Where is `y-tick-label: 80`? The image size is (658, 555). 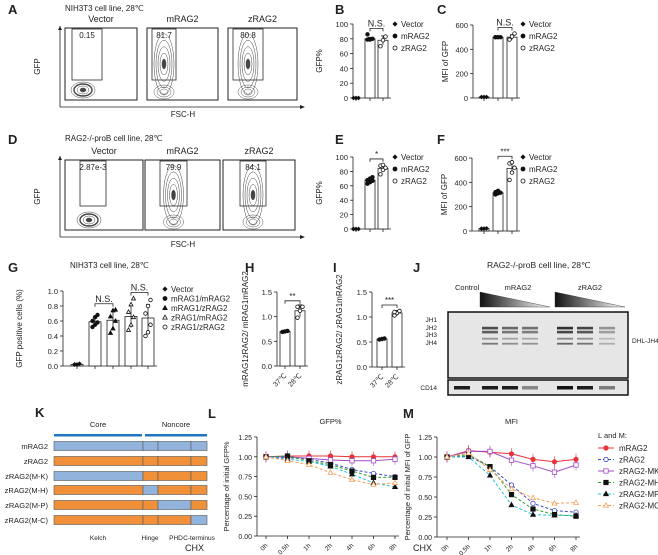 y-tick-label: 80 is located at coordinates (344, 171).